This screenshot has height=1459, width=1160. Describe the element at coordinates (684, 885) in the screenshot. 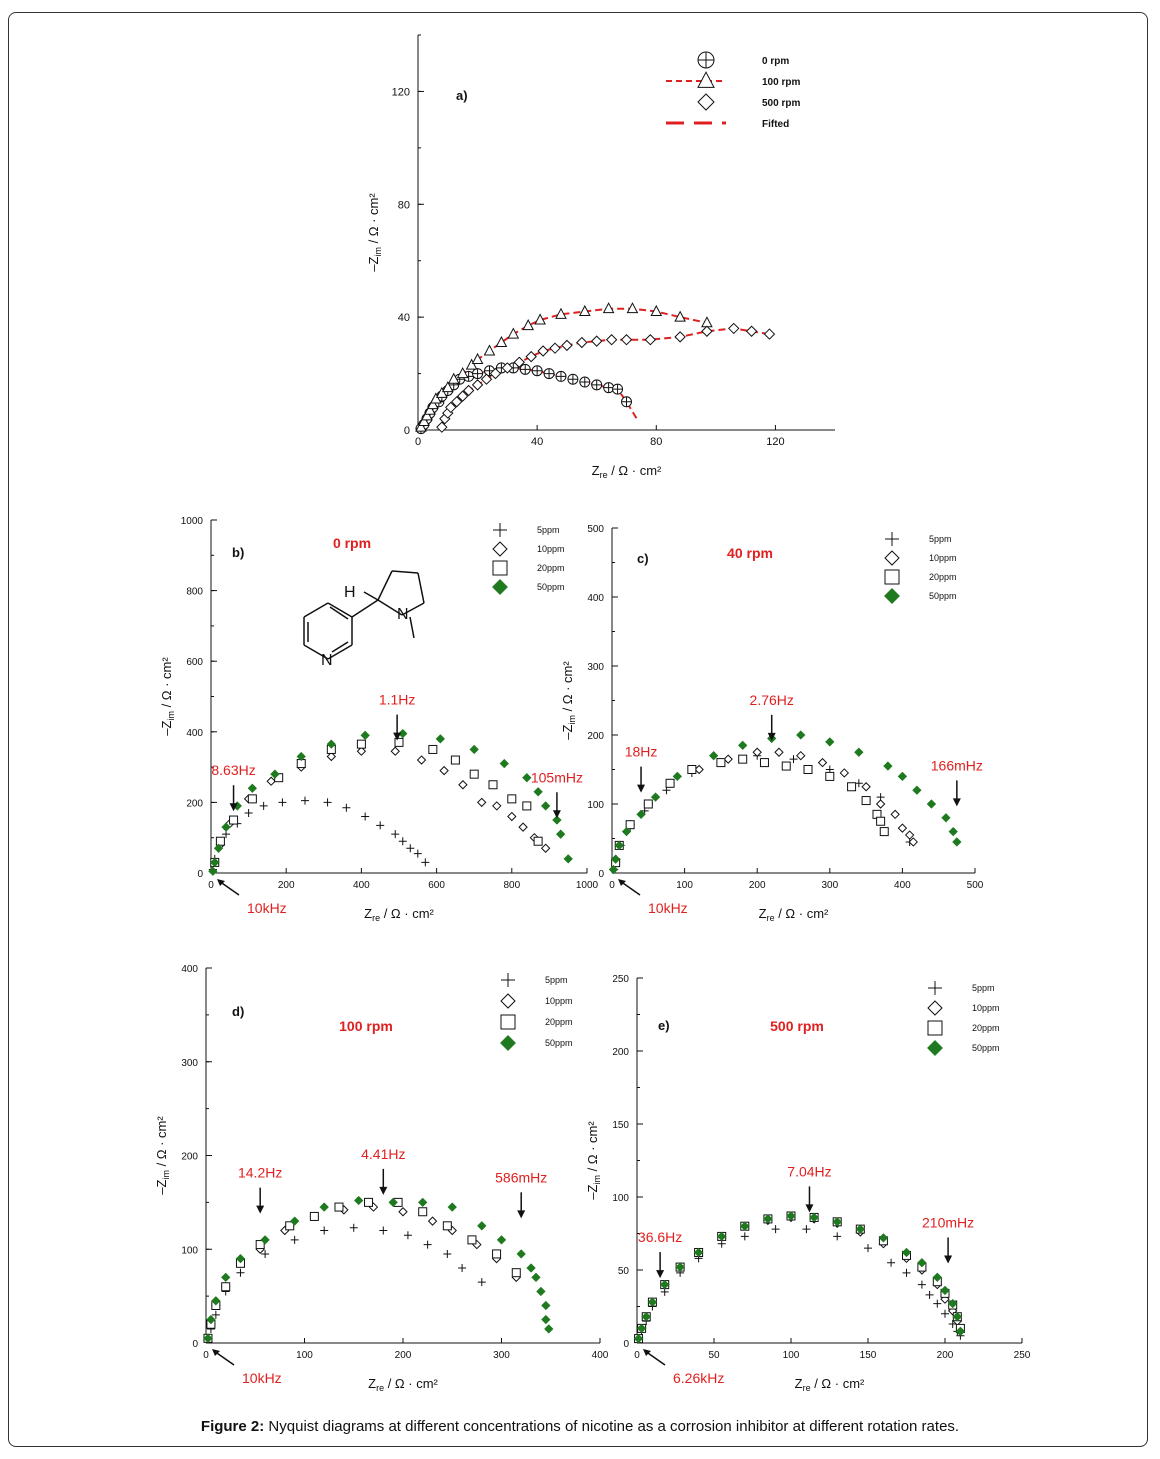

I see `x-tick-label: 100` at that location.